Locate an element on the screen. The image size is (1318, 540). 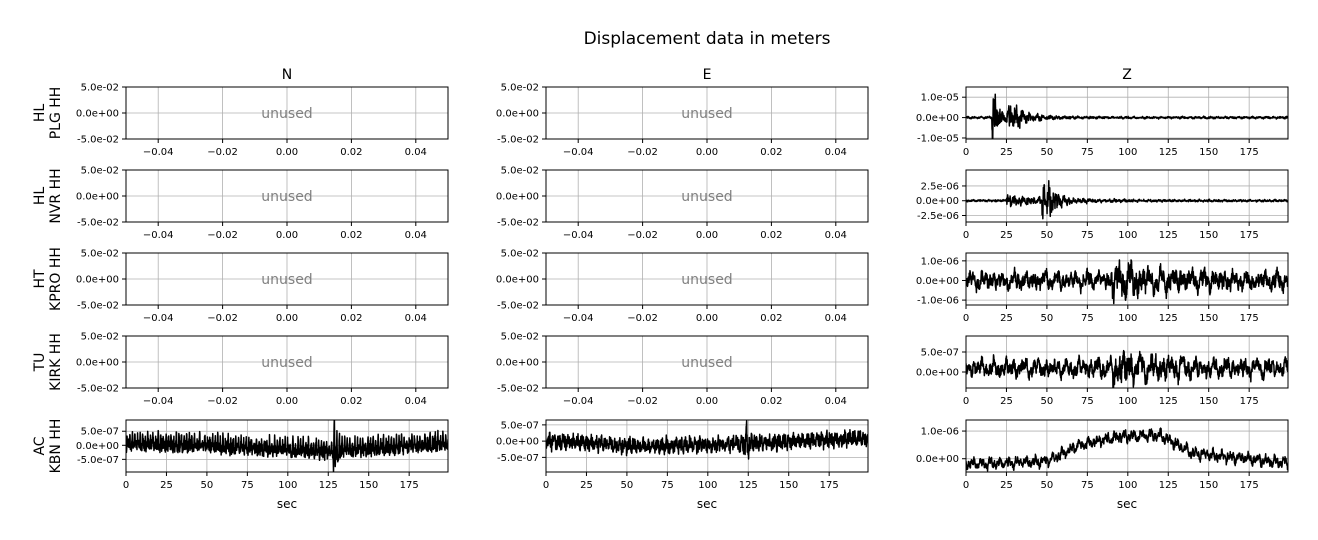
row-label-station: PLG HH is located at coordinates (56, 113).